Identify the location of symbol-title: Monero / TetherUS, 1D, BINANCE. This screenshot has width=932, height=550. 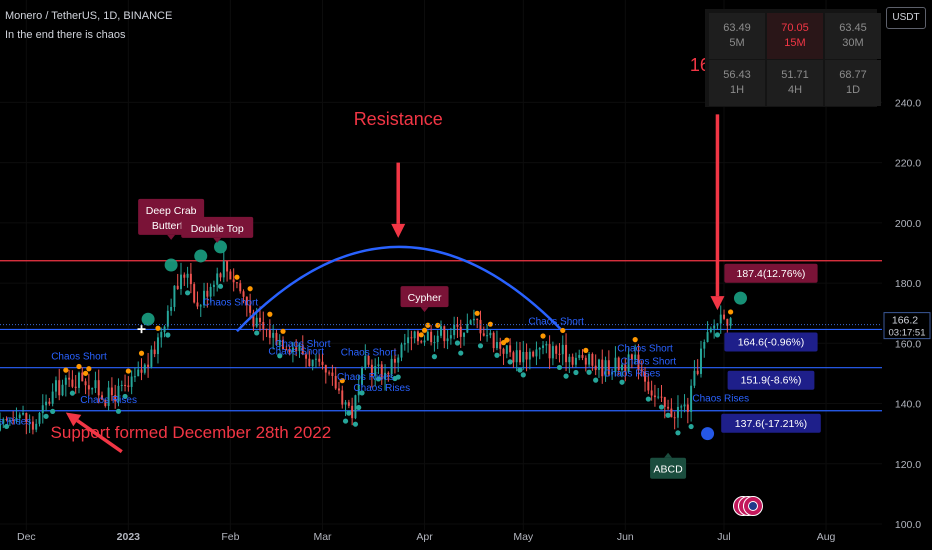
(89, 16).